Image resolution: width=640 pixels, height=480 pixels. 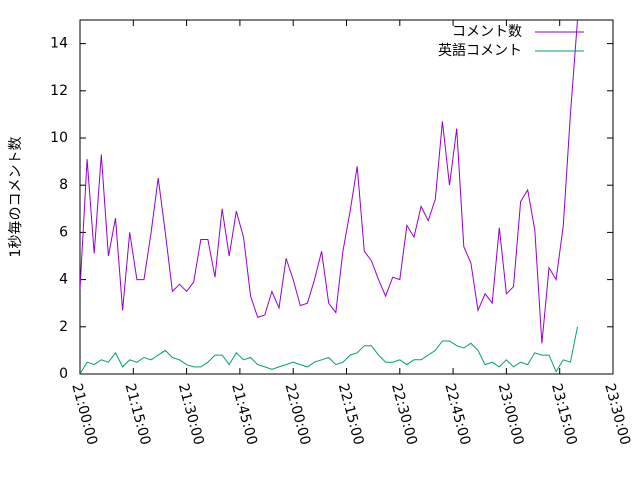 I want to click on x-tick-label: 23:15:00, so click(x=564, y=414).